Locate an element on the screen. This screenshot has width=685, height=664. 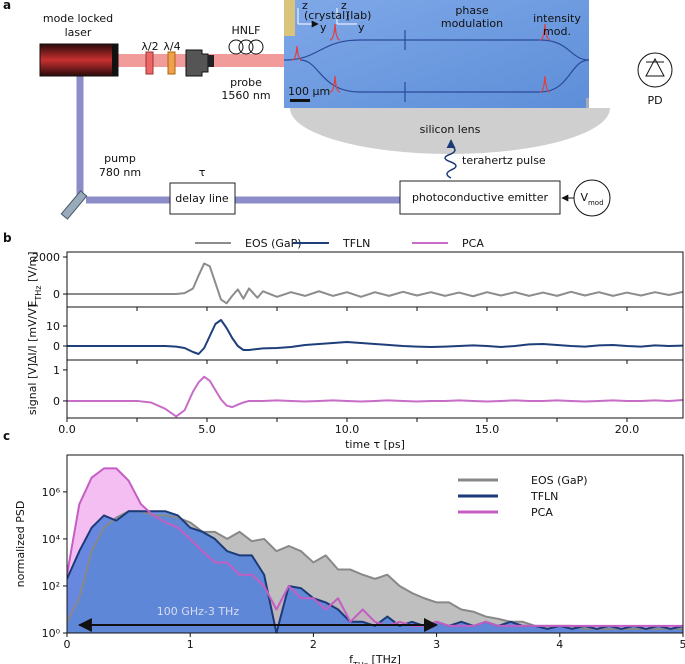
thz-pulse is located at coordinates (450, 159).